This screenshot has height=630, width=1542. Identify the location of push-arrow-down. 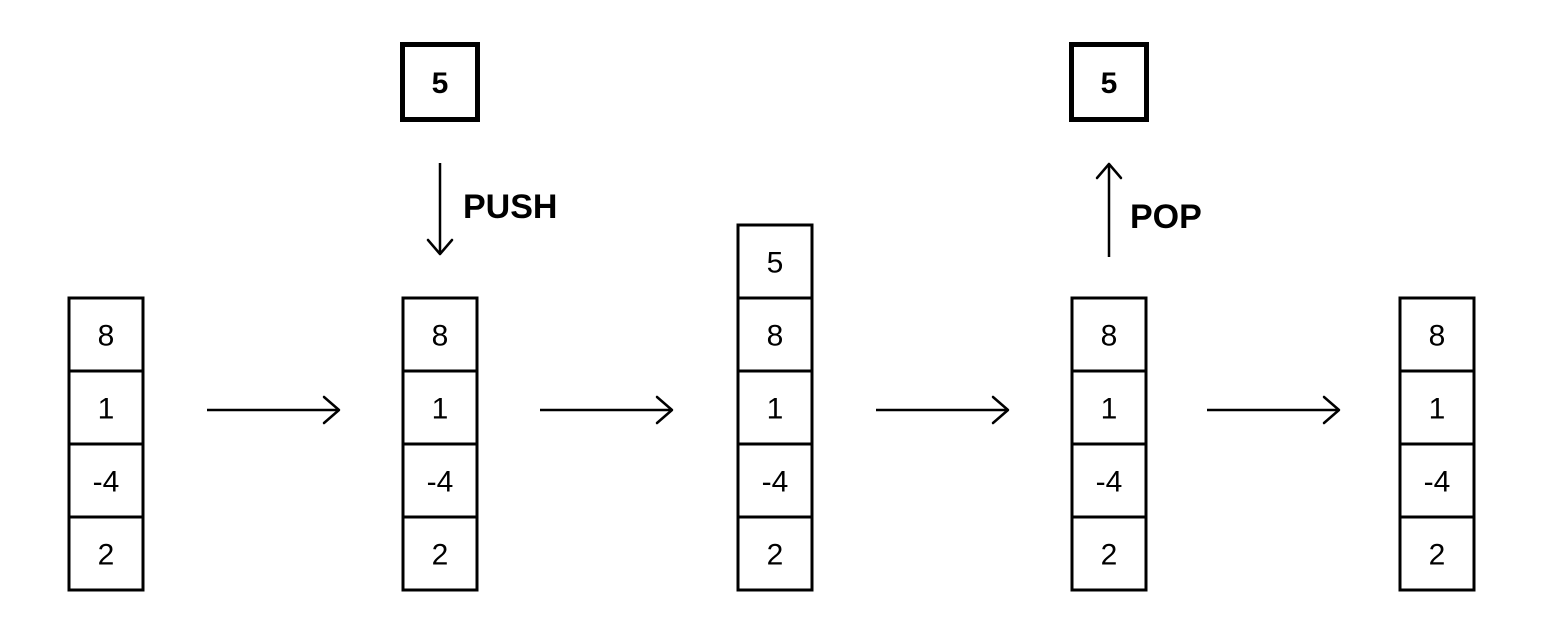
(440, 209).